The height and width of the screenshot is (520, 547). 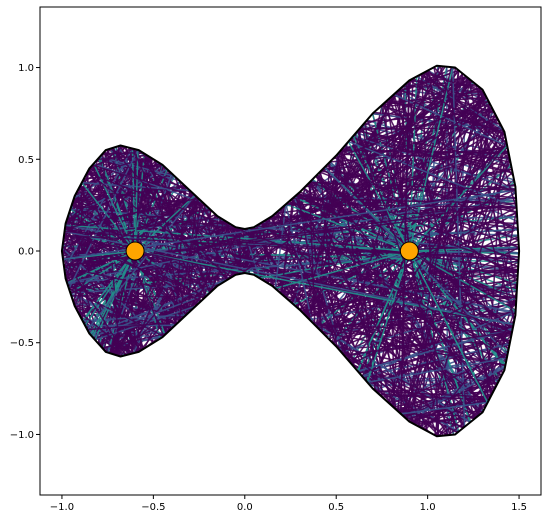 I want to click on x-tick-label: −0.5, so click(x=153, y=507).